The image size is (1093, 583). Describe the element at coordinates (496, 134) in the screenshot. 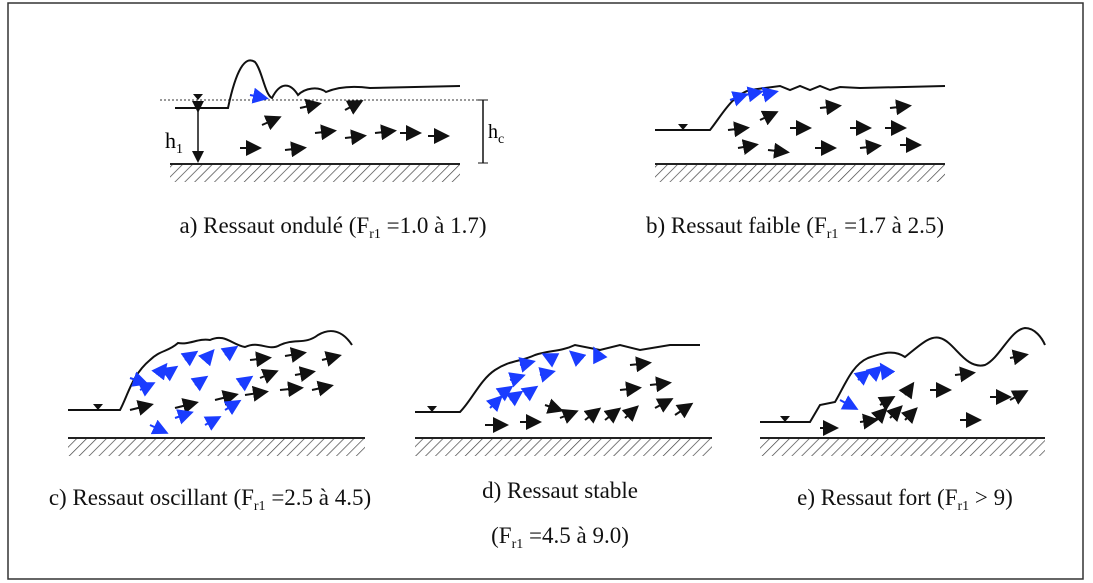

I see `hc-label: hc` at that location.